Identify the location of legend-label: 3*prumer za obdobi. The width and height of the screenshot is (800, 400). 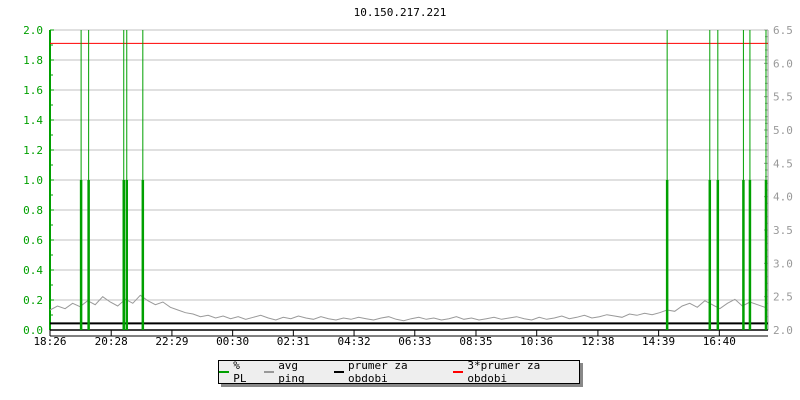
(504, 372).